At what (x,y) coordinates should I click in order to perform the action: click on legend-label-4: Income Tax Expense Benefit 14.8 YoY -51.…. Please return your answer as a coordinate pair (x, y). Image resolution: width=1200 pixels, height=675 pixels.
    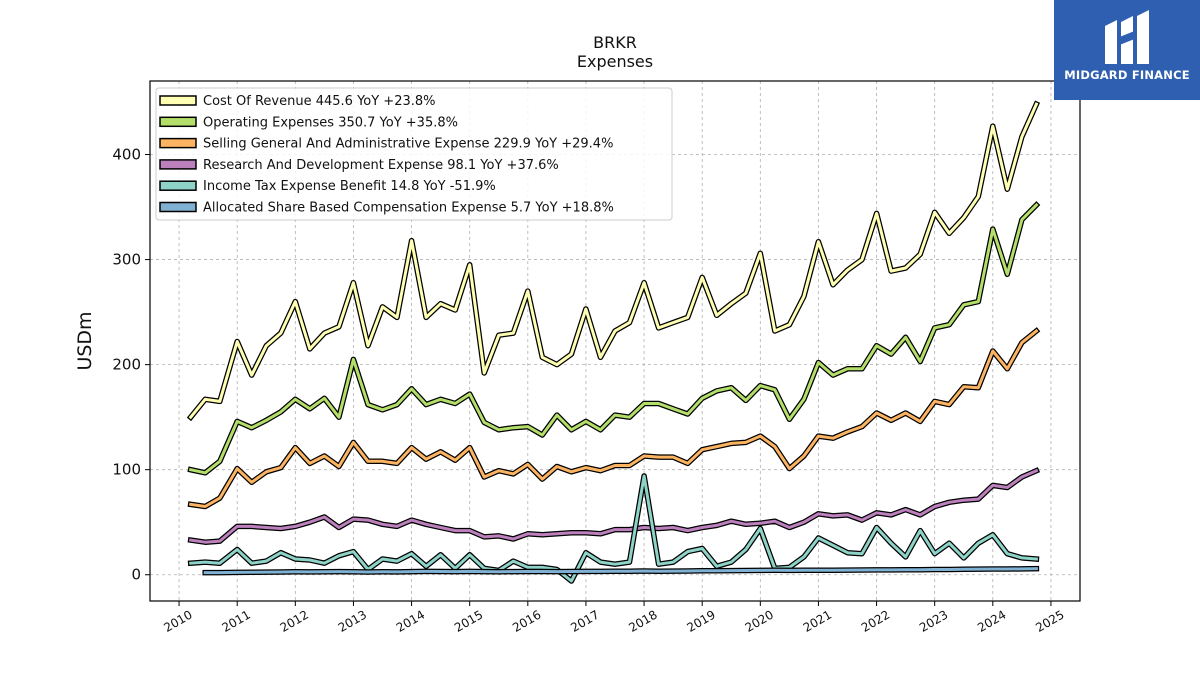
    Looking at the image, I should click on (349, 186).